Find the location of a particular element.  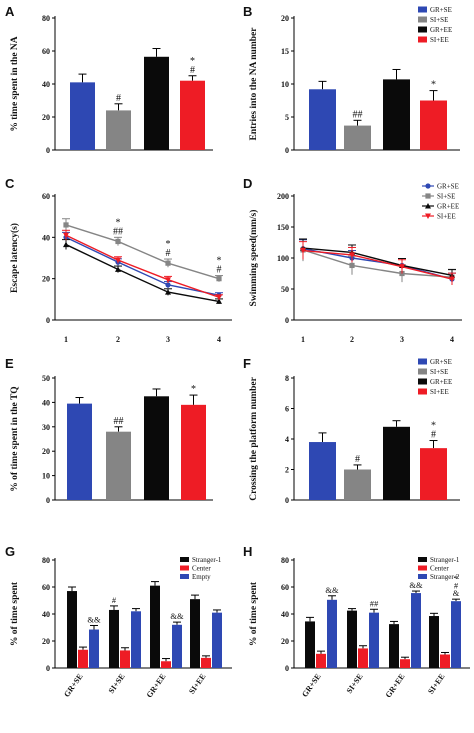

panel-b-legend-label: GR+SE is located at coordinates (441, 10).